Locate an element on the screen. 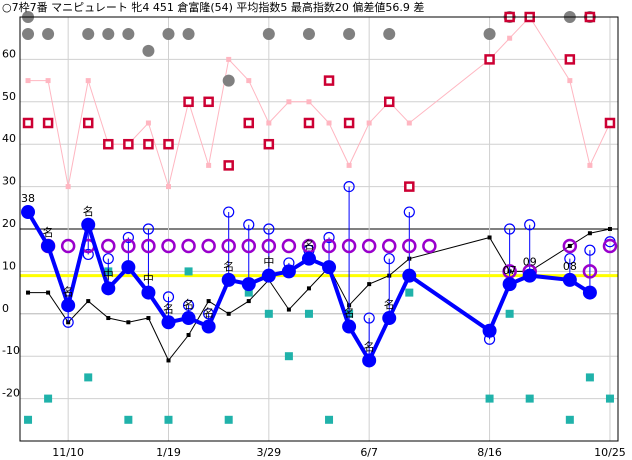 The image size is (632, 460). main-point-label: 38 is located at coordinates (28, 198).